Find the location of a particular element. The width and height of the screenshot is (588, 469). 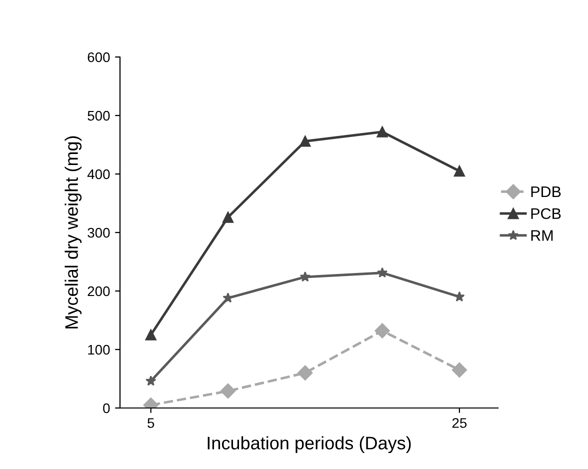

legend-label: PCB is located at coordinates (546, 214).